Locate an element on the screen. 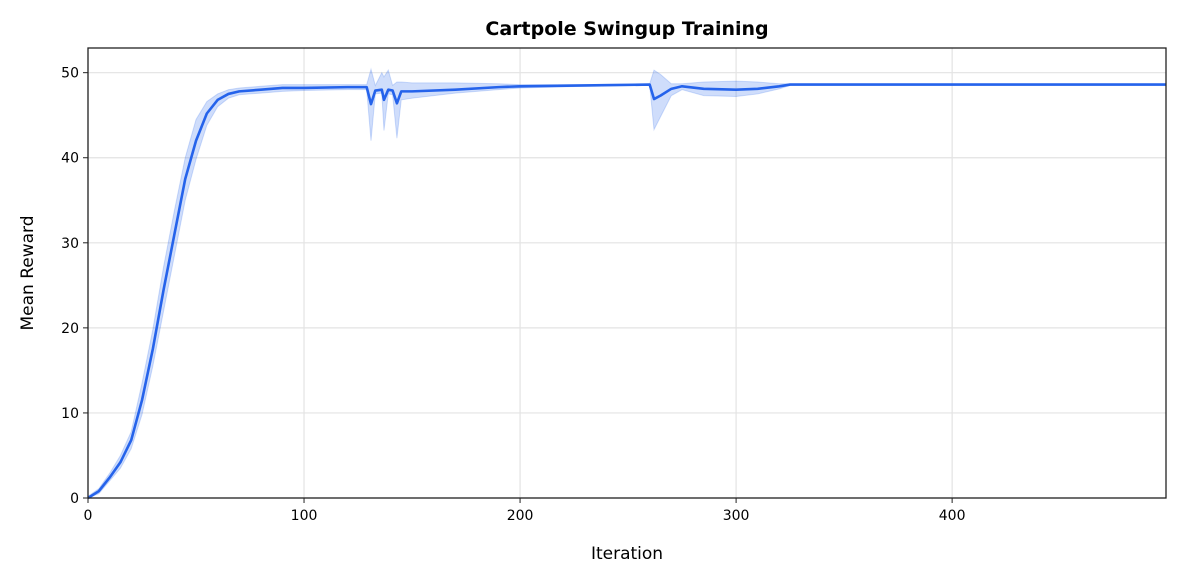  y-tick-label: 10 is located at coordinates (70, 414).